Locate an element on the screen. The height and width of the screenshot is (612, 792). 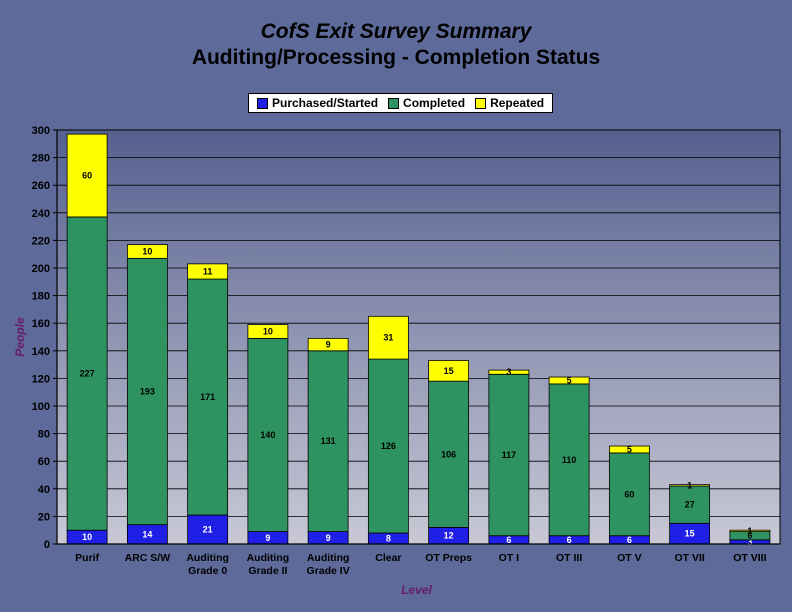
y-tick-label: 280 is located at coordinates (41, 159).